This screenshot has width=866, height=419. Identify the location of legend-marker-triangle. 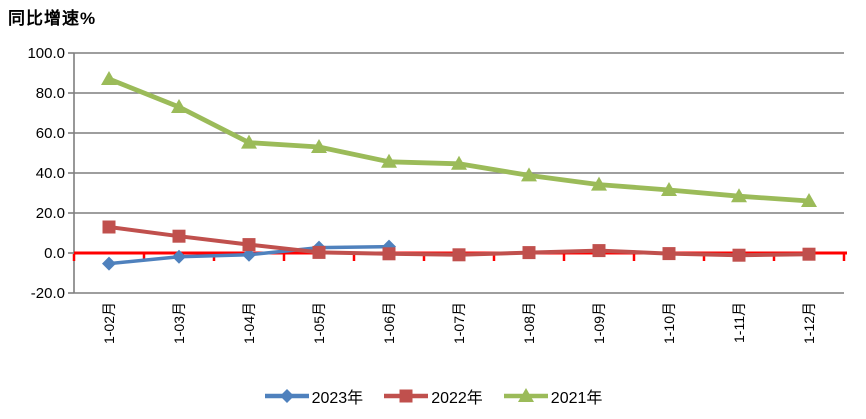
(525, 395).